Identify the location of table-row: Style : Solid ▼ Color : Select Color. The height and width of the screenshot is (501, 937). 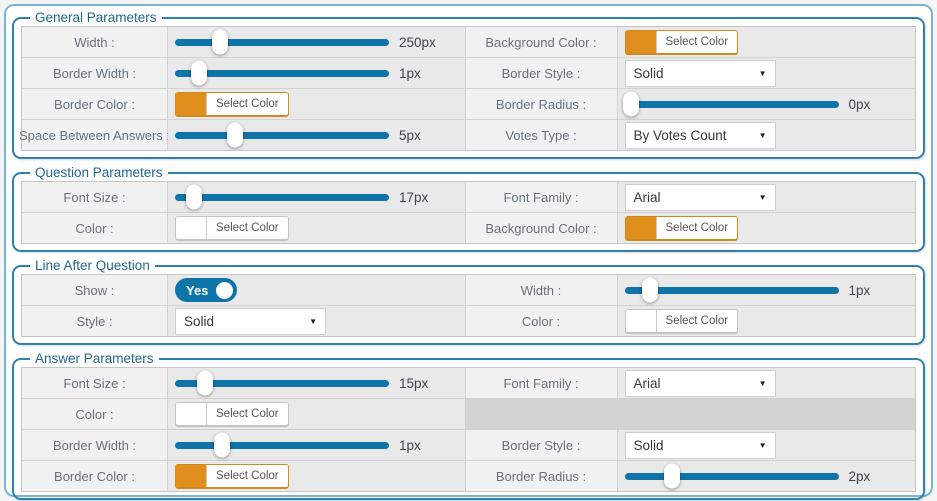
(468, 320).